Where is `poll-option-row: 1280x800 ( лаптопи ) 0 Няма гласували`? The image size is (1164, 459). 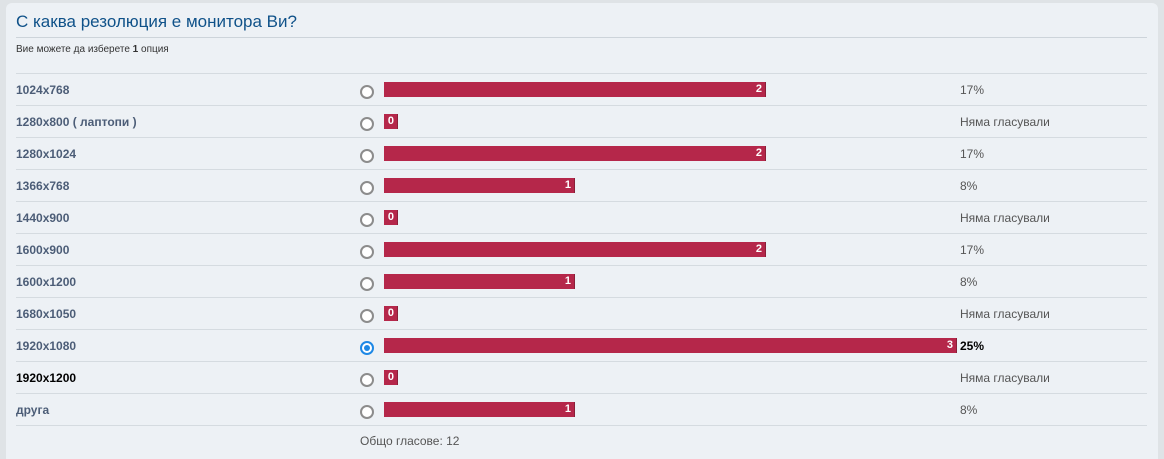 poll-option-row: 1280x800 ( лаптопи ) 0 Няма гласували is located at coordinates (581, 122).